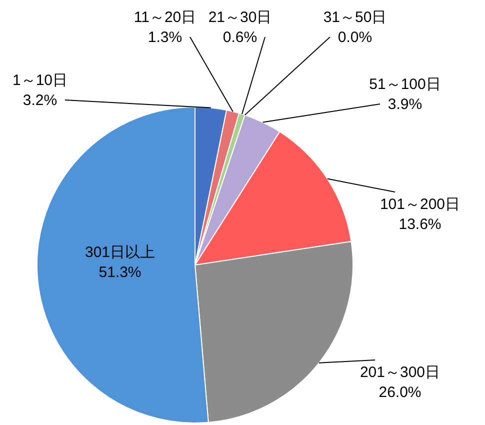 The image size is (485, 425). I want to click on slice-label: 1～10日, so click(40, 80).